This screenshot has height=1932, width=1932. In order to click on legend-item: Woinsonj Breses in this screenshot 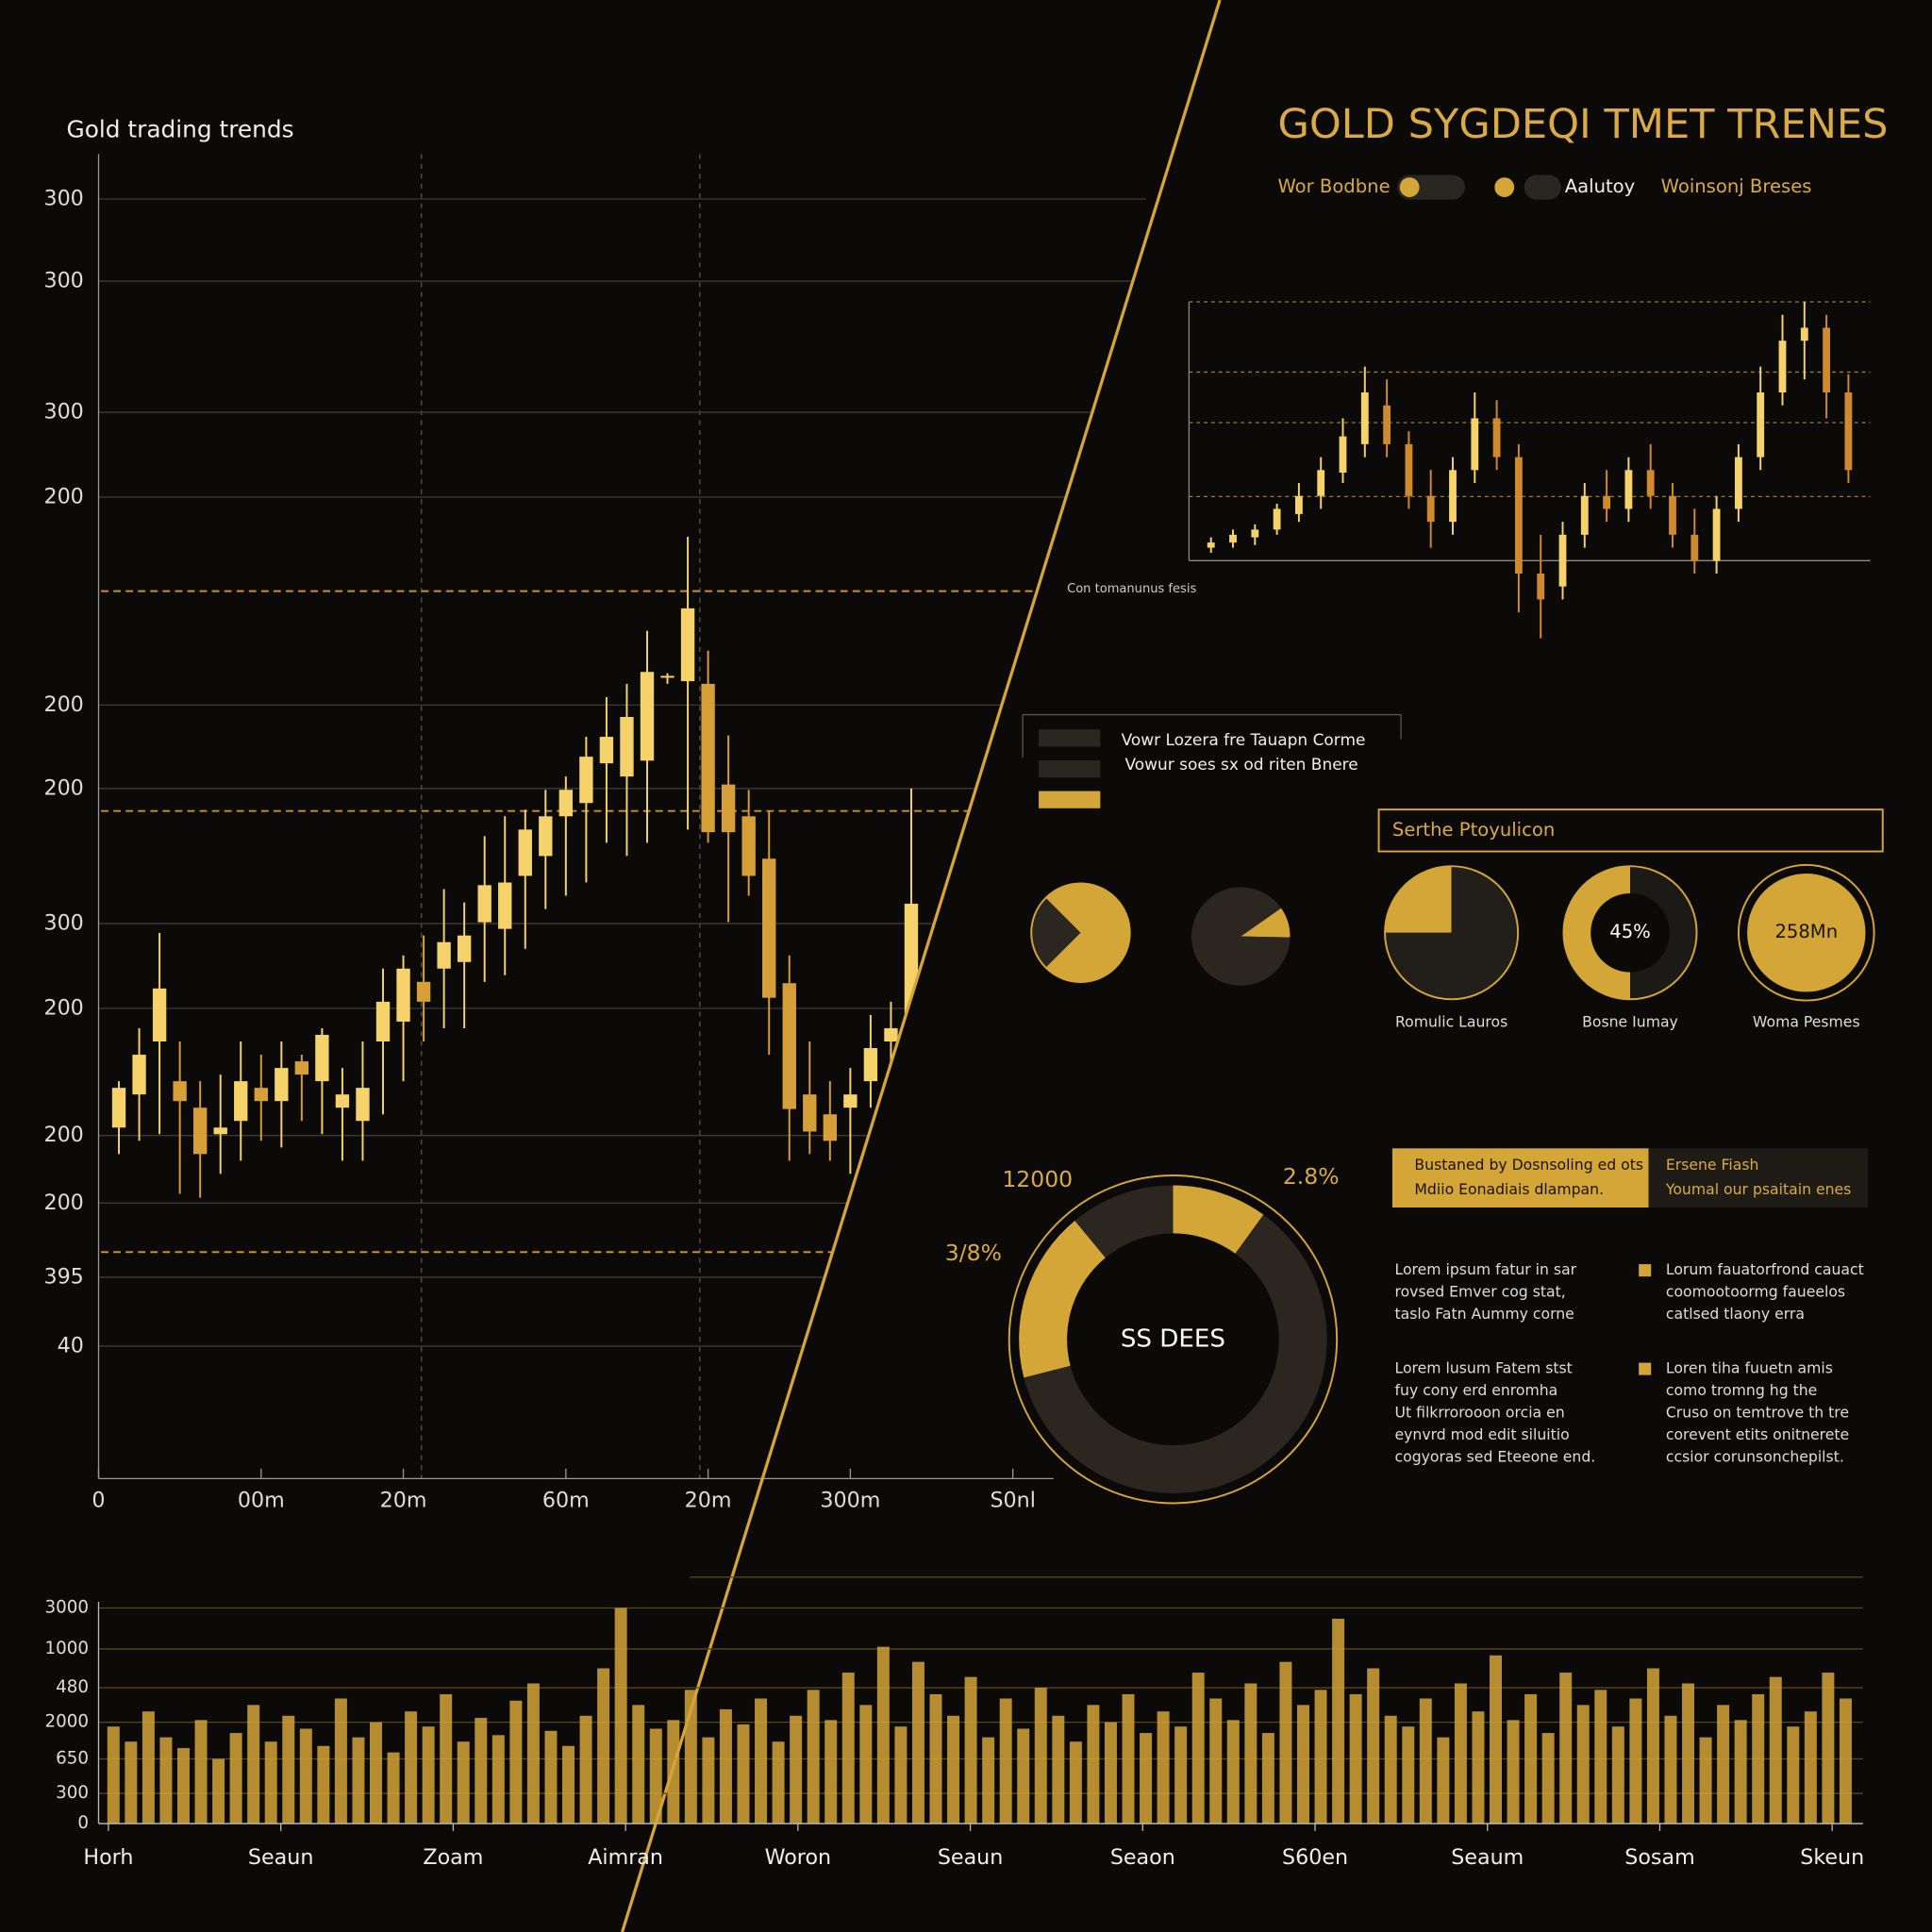, I will do `click(1736, 186)`.